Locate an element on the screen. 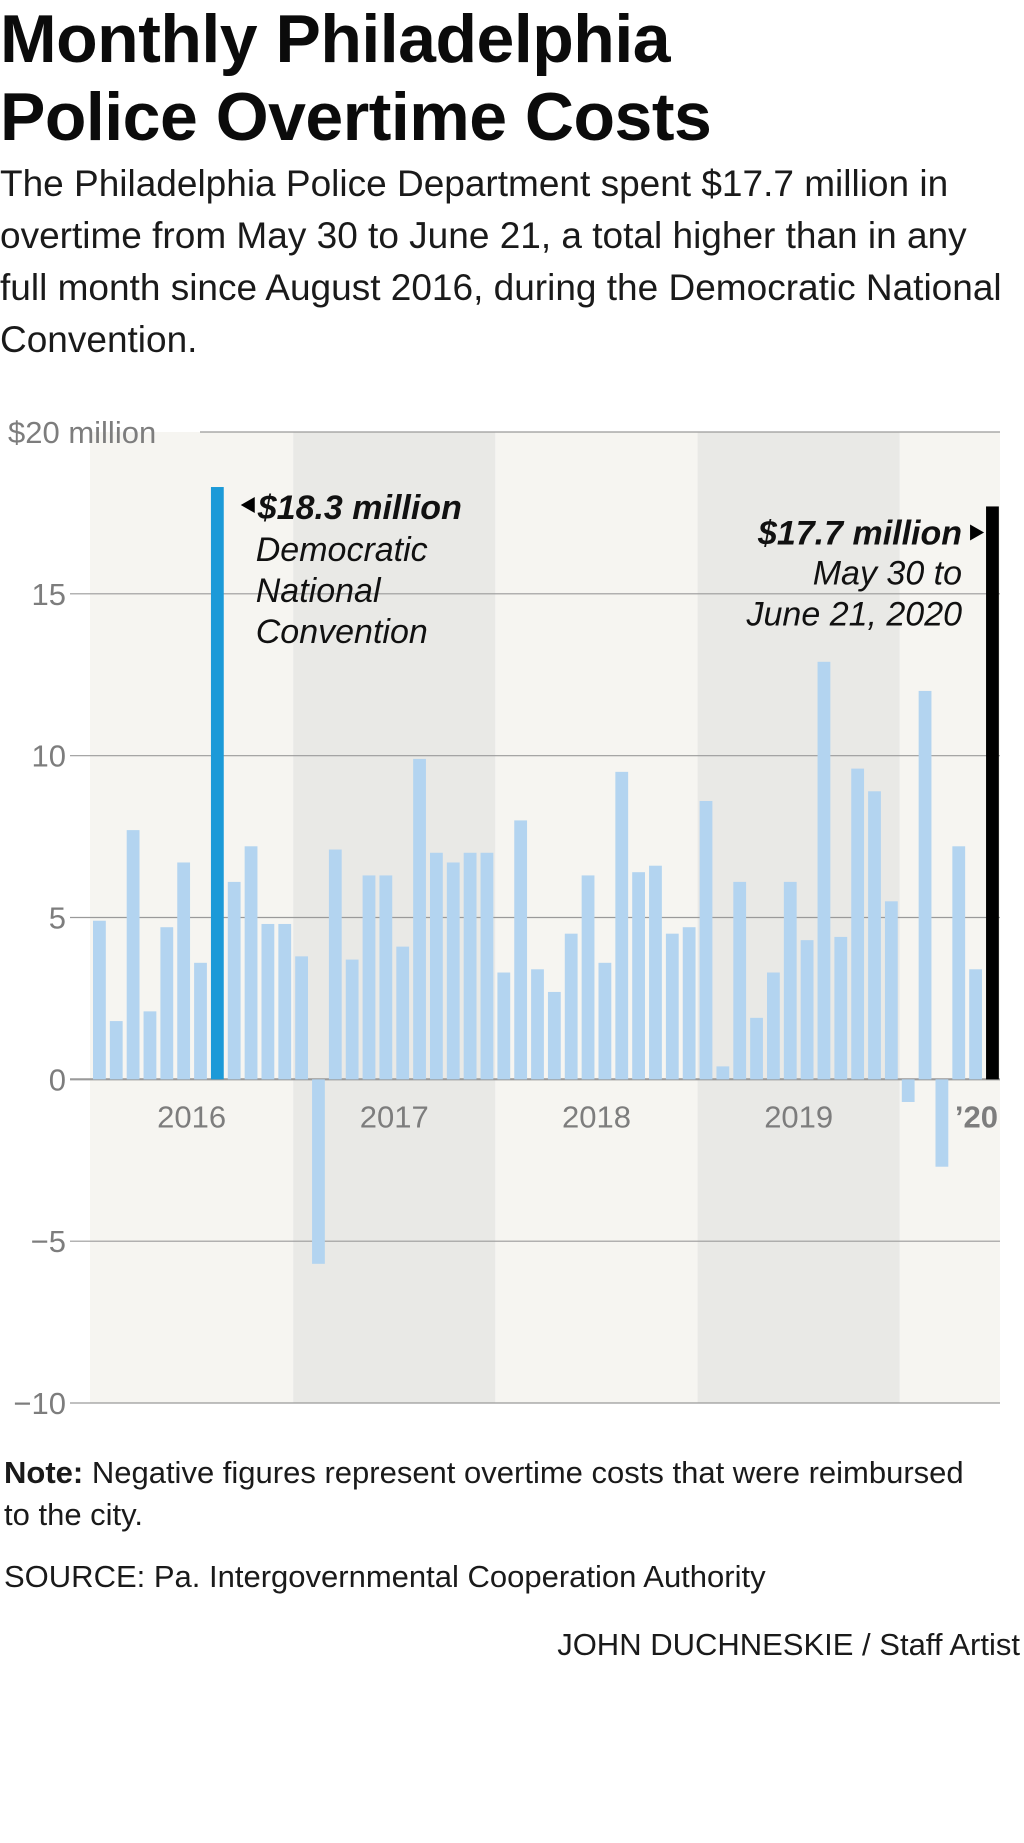  annotation-dnc-line: National is located at coordinates (319, 591).